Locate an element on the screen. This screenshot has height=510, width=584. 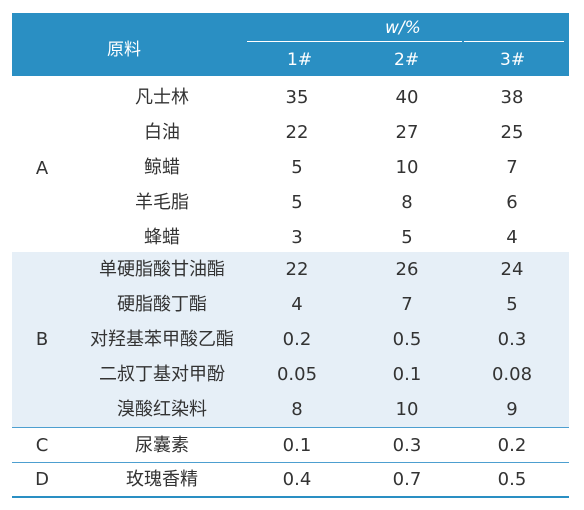
row-value-1: 0.05 is located at coordinates (297, 374).